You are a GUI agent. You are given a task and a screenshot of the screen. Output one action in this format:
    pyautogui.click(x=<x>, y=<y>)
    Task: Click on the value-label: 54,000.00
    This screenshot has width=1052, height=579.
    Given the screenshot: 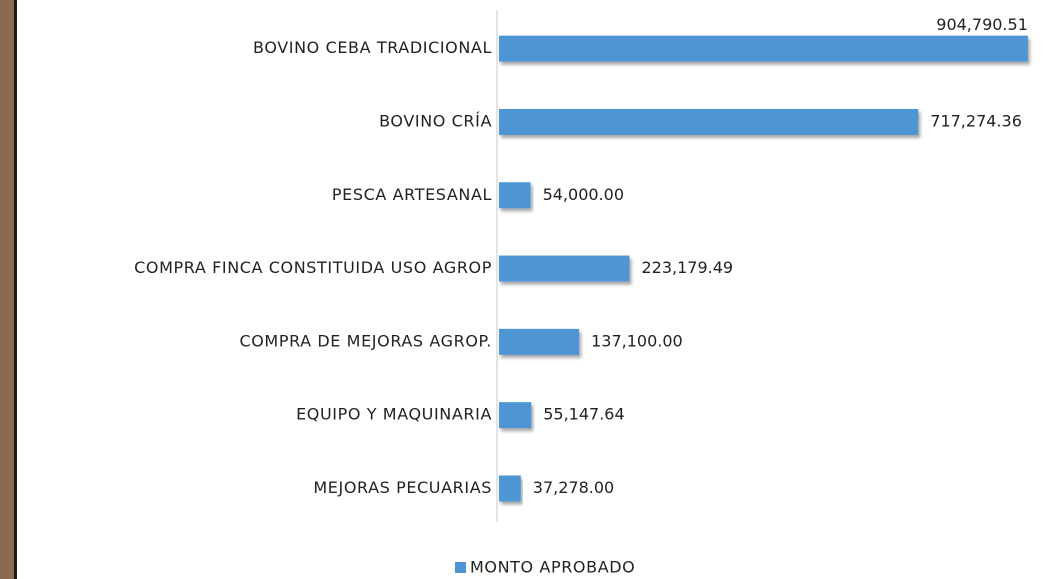 What is the action you would take?
    pyautogui.click(x=583, y=194)
    